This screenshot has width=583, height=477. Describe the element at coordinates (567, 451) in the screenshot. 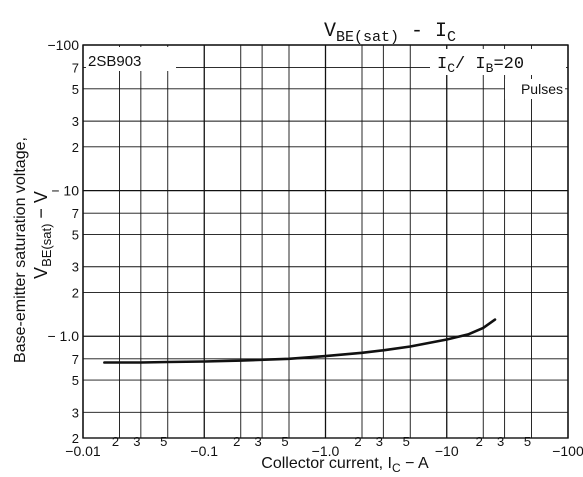

I see `x-tick-label: −100` at that location.